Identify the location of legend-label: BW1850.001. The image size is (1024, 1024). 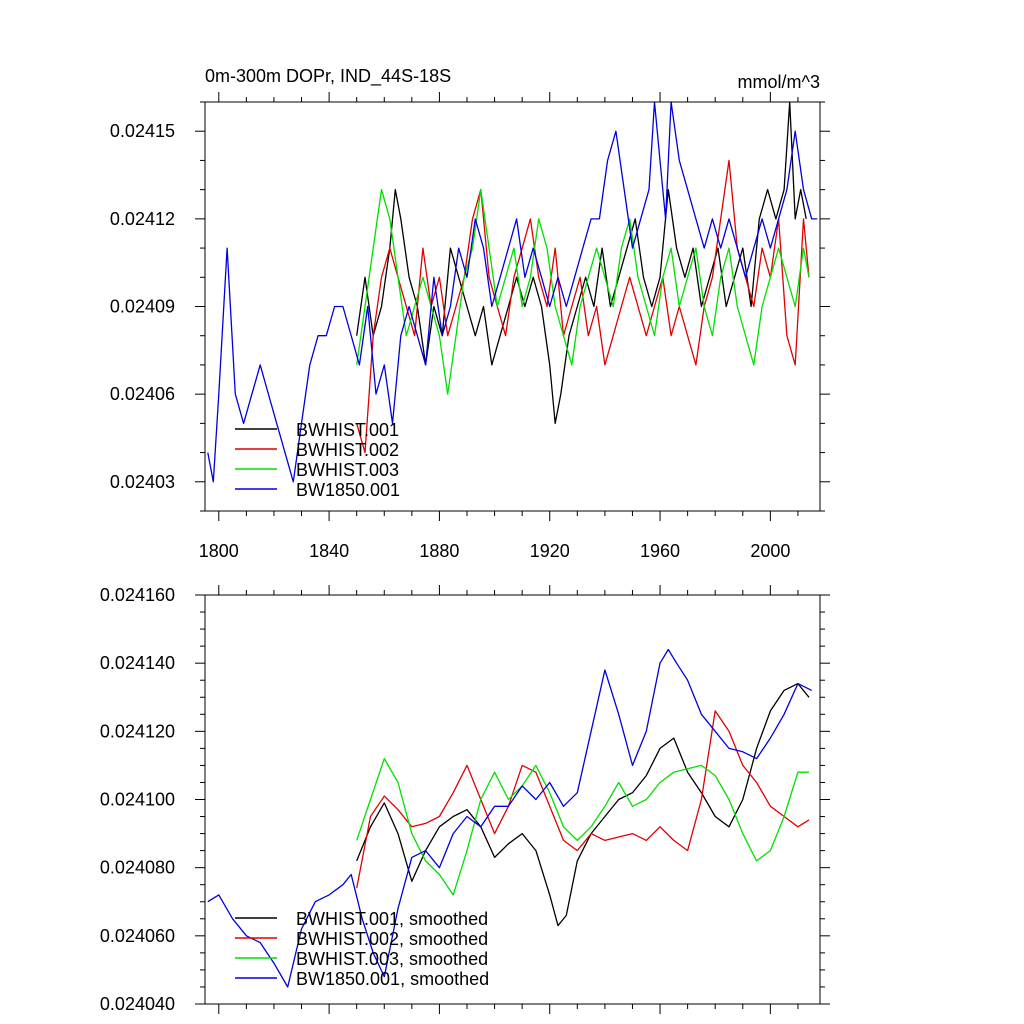
(348, 490).